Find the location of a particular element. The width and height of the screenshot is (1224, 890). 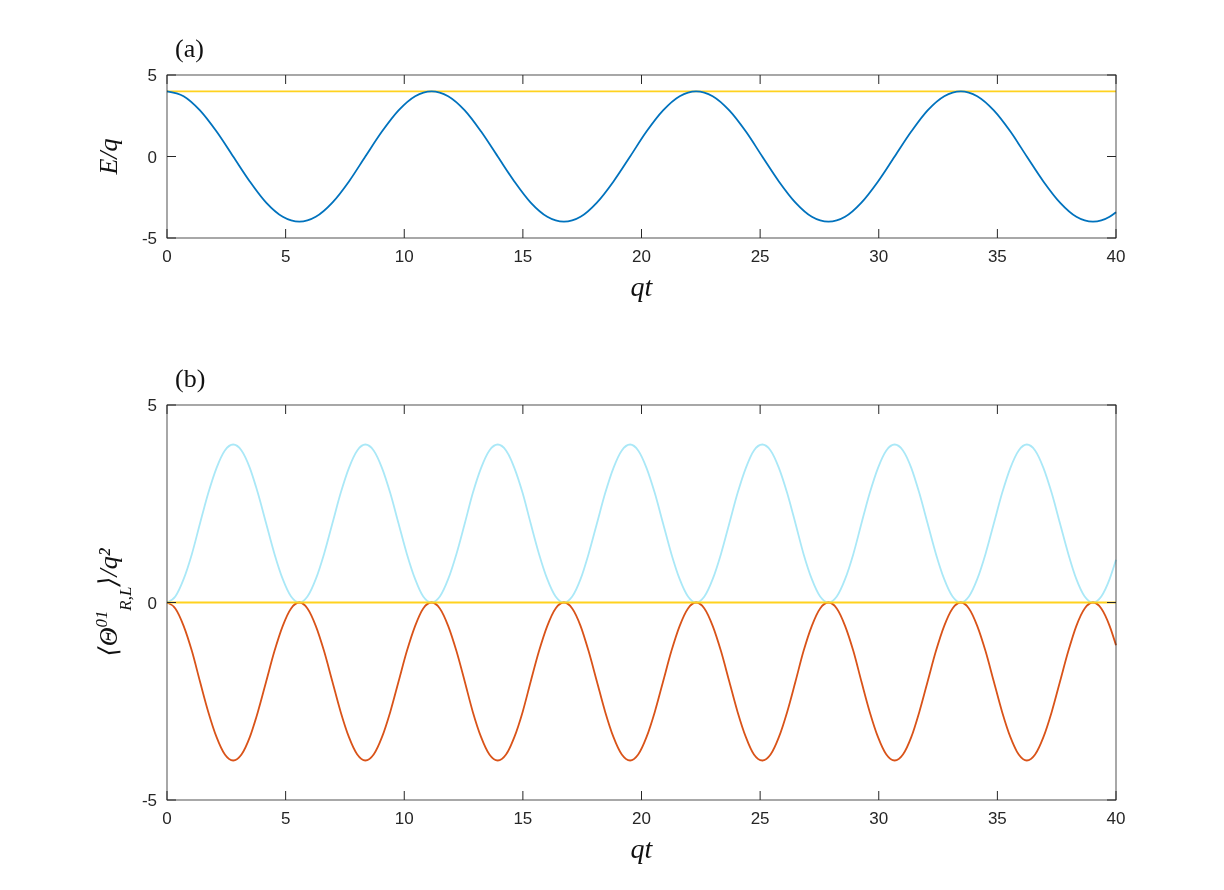

y-axis-title: E/q is located at coordinates (108, 157).